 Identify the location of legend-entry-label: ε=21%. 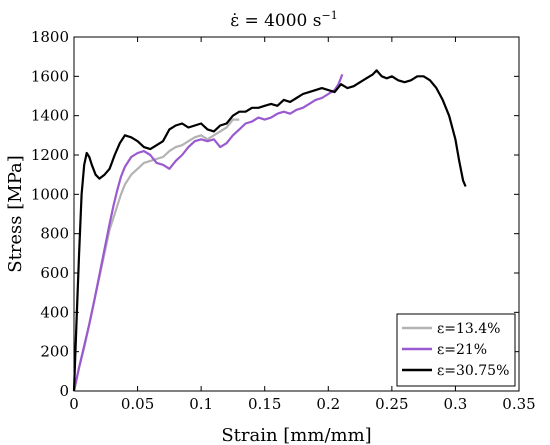
(462, 350).